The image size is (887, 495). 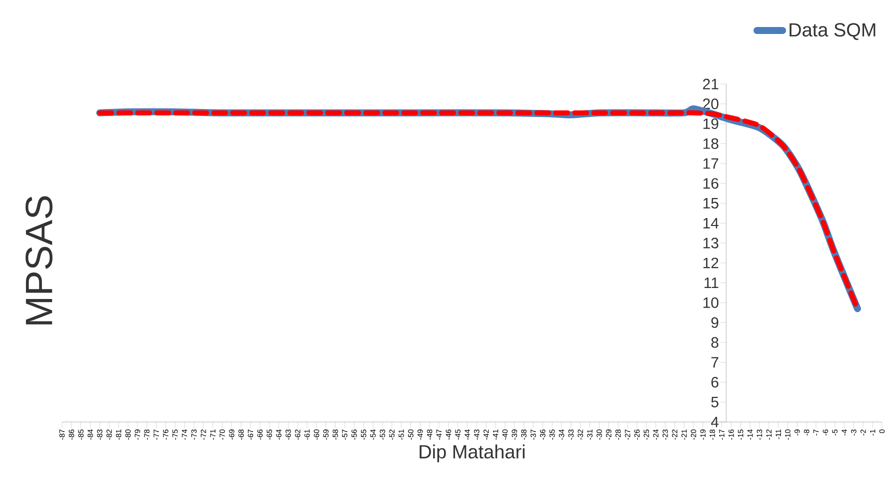 What do you see at coordinates (711, 223) in the screenshot?
I see `y-tick-label: 14` at bounding box center [711, 223].